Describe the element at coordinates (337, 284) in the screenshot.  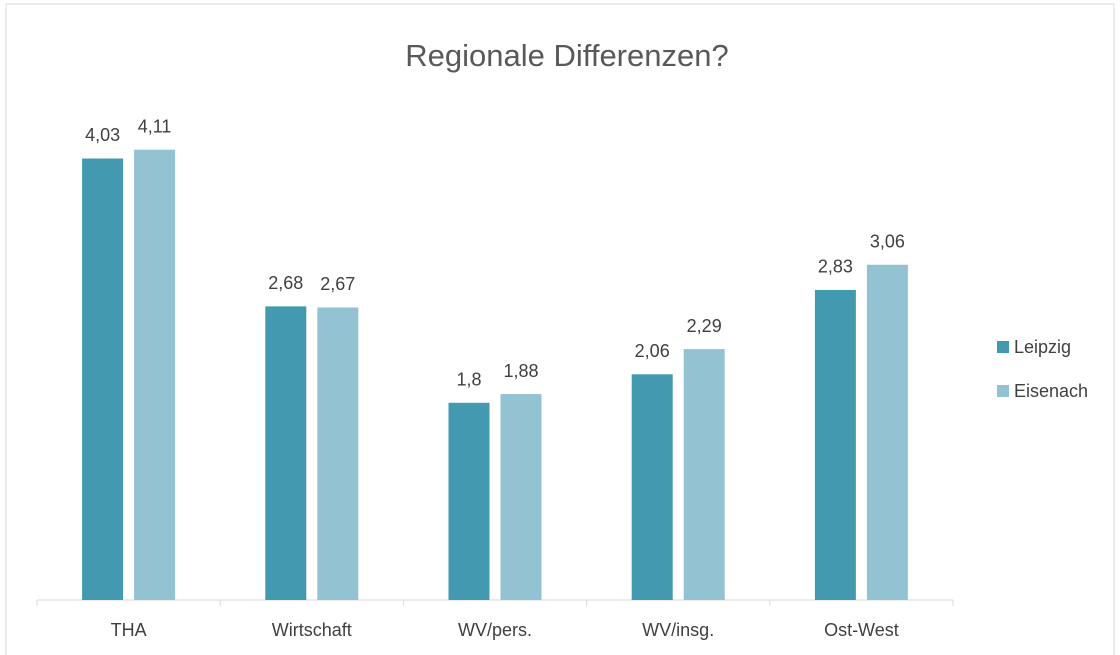
I see `data-label: 2,67` at that location.